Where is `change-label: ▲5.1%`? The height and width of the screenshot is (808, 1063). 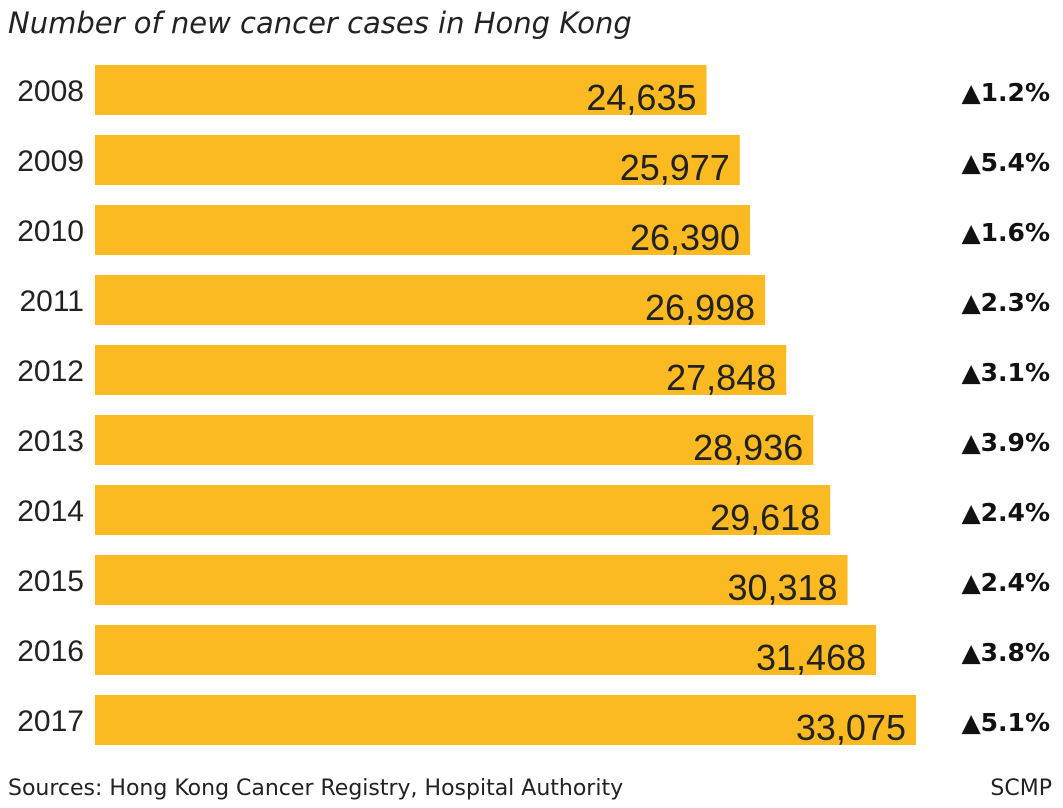 change-label: ▲5.1% is located at coordinates (1005, 722).